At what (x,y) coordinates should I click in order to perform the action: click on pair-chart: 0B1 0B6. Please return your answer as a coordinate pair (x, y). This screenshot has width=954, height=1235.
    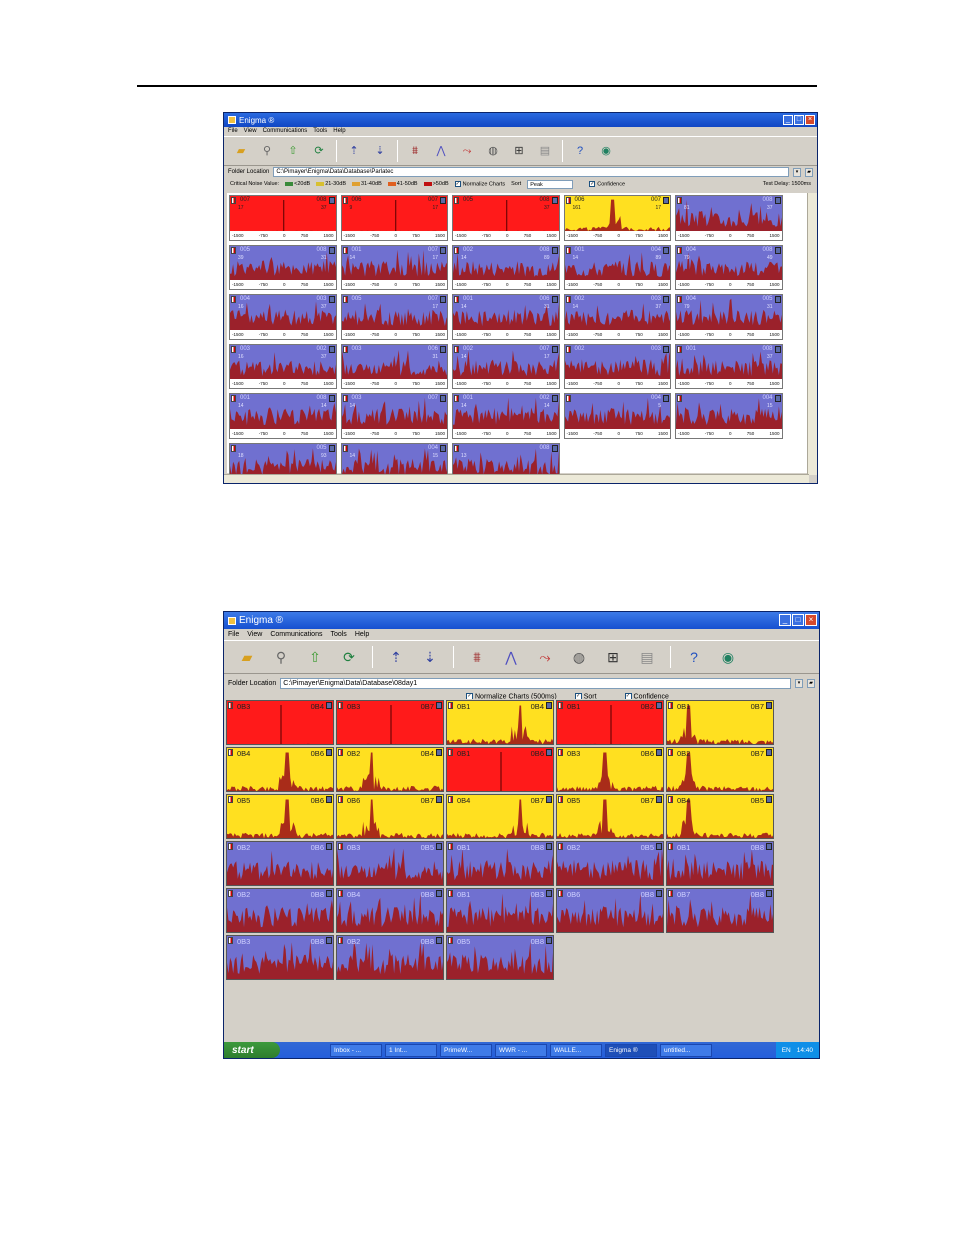
    Looking at the image, I should click on (500, 769).